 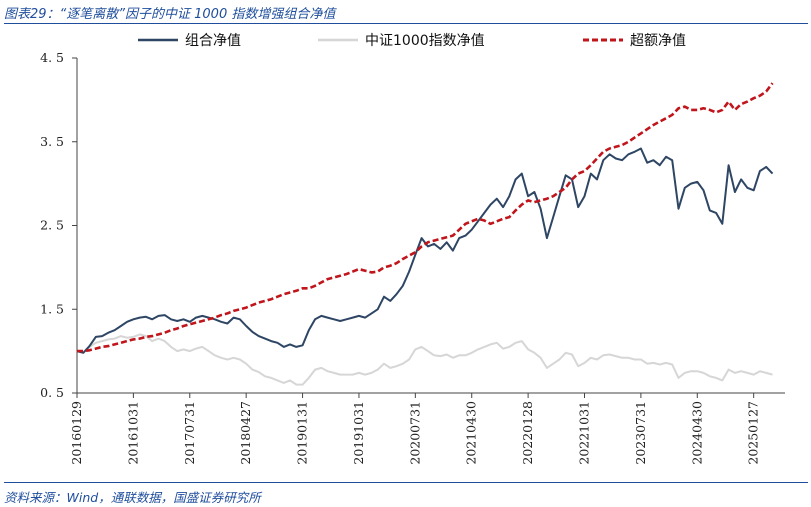 I want to click on x-tick-label: 20221031, so click(x=584, y=433).